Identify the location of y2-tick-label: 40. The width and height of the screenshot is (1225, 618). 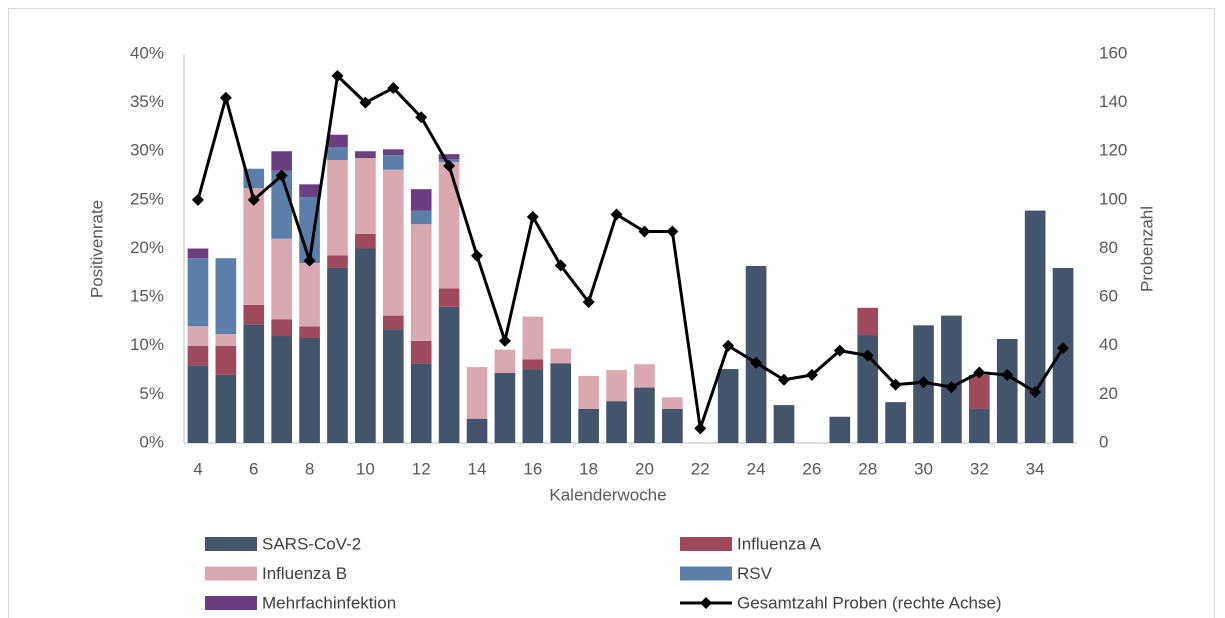
(1108, 344).